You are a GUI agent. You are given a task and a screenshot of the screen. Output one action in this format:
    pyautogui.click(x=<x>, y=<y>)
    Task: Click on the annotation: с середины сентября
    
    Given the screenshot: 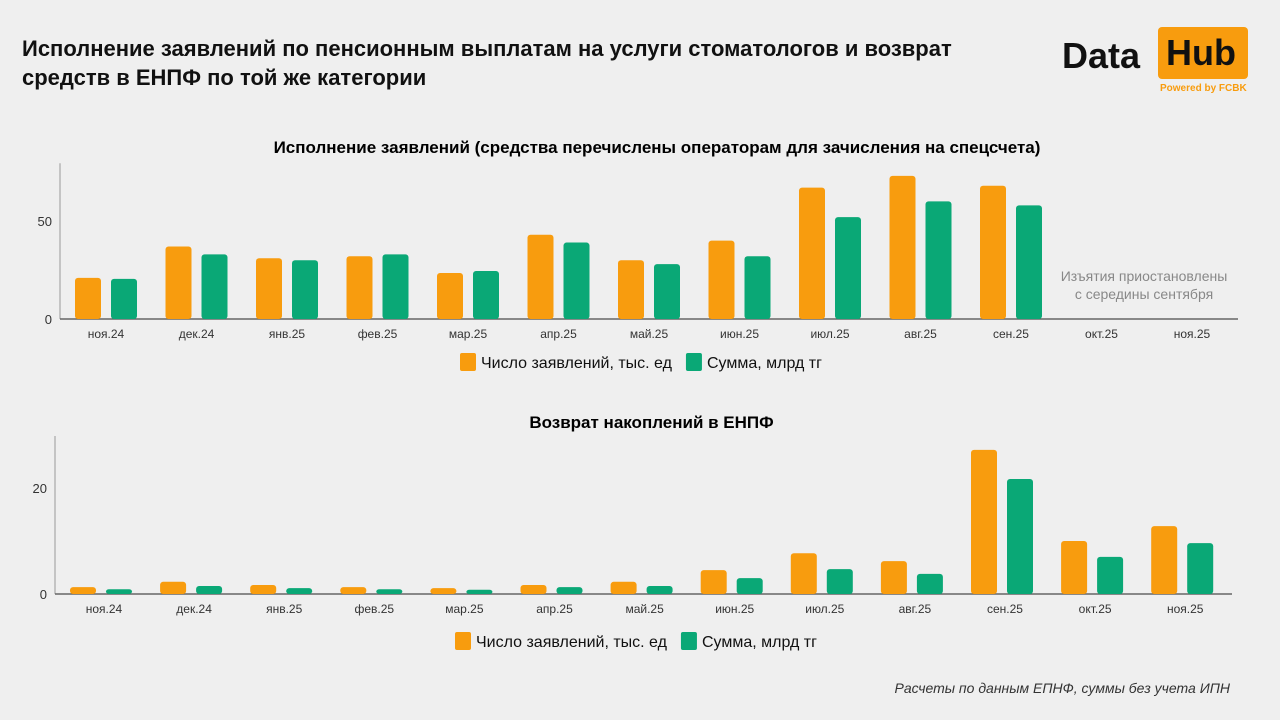 What is the action you would take?
    pyautogui.click(x=1144, y=294)
    